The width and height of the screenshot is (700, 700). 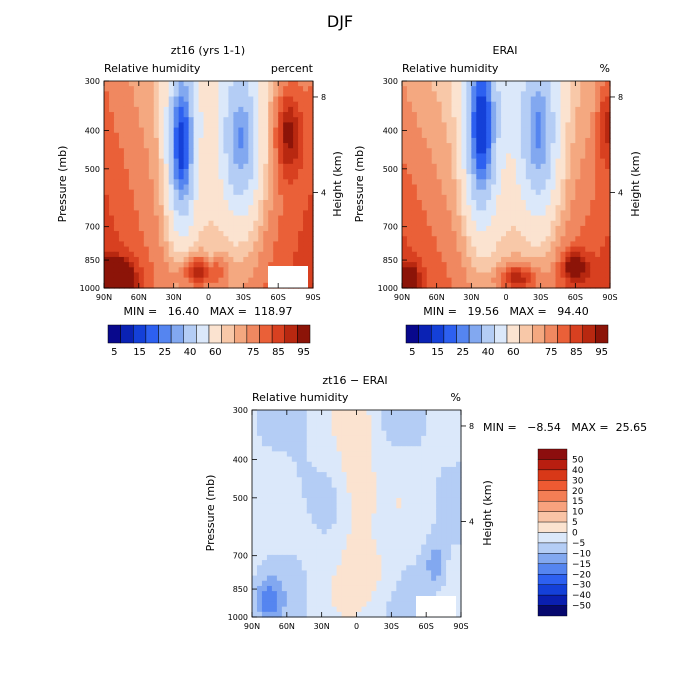 I want to click on x-tick-label: 30N, so click(x=471, y=297).